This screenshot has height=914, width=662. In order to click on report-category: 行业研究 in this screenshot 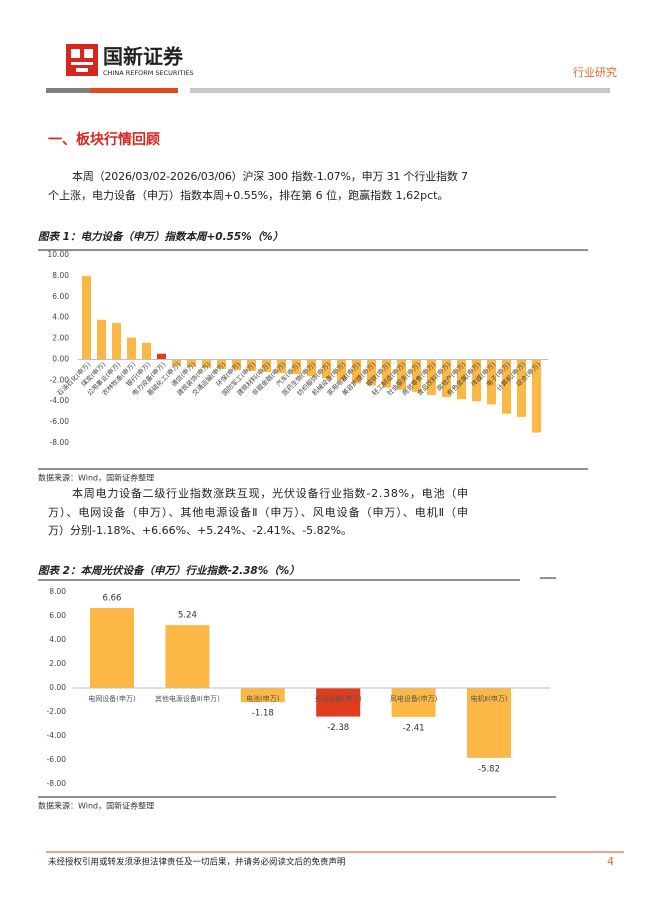, I will do `click(595, 72)`.